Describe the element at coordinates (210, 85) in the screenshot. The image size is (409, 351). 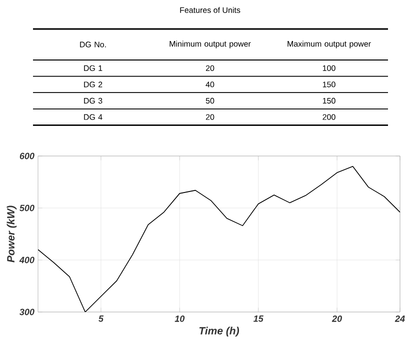
I see `text: 40` at that location.